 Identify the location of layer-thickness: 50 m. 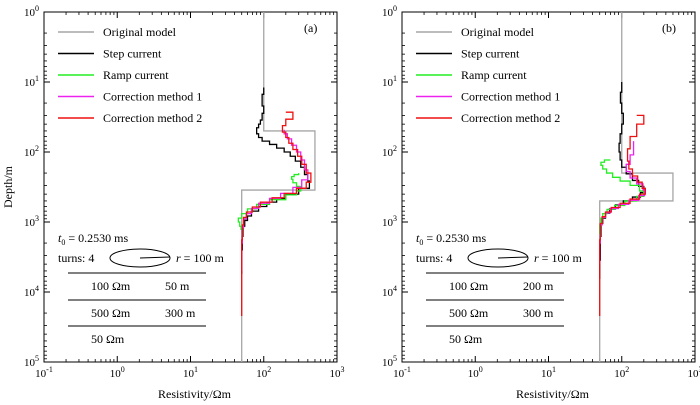
(177, 286).